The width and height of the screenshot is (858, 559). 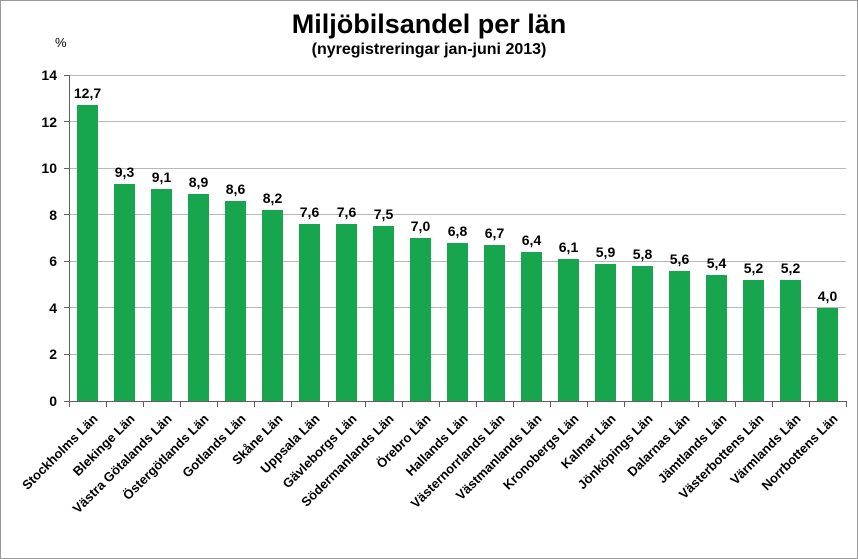 What do you see at coordinates (69, 238) in the screenshot?
I see `y-axis-line` at bounding box center [69, 238].